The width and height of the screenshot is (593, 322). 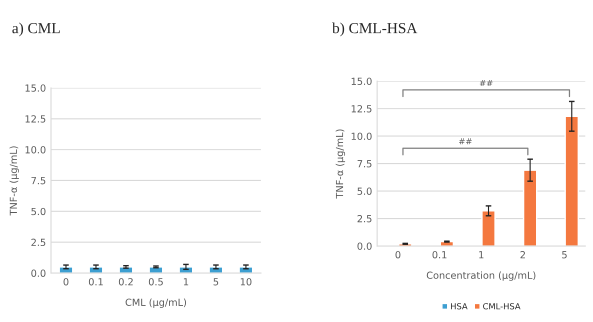 I want to click on legend-label: CML-HSA, so click(x=501, y=306).